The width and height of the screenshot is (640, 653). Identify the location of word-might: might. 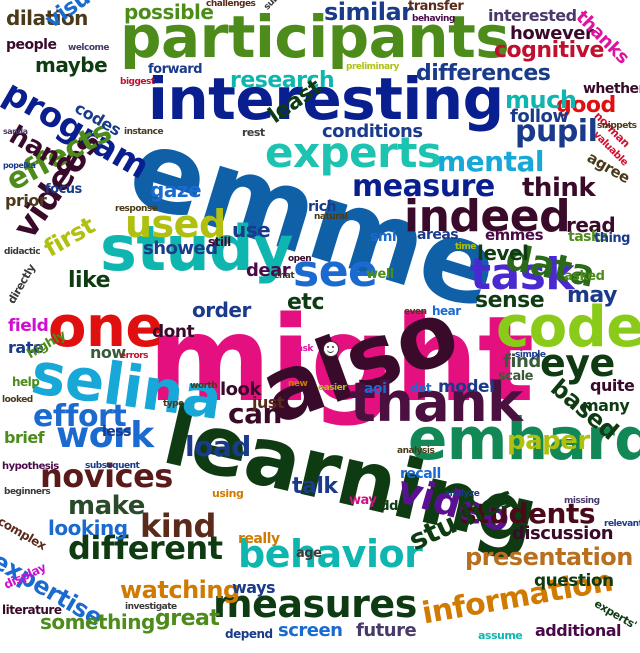
(341, 359).